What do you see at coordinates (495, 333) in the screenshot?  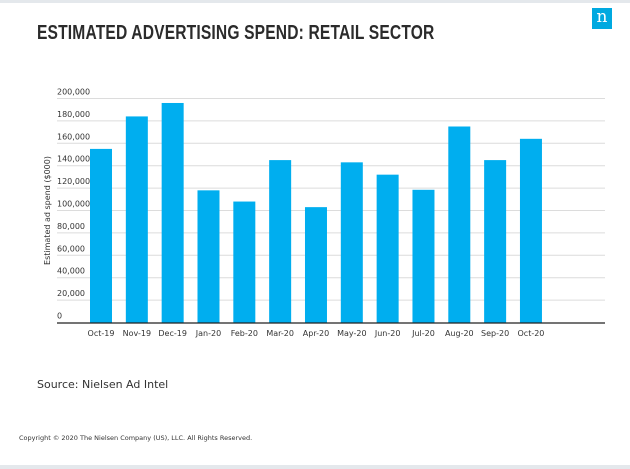 I see `x-tick-label: Sep-20` at bounding box center [495, 333].